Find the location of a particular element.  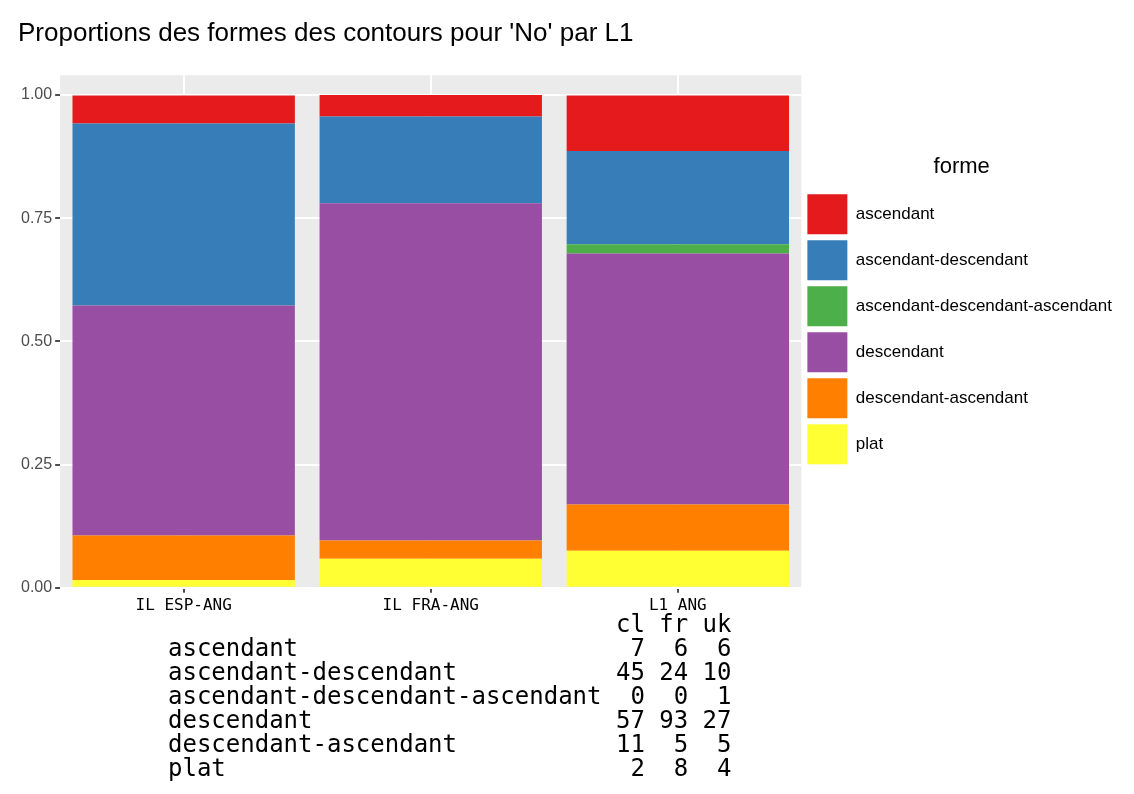

chart-title: Proportions des formes des contours pour 'No' par L1 is located at coordinates (326, 31).